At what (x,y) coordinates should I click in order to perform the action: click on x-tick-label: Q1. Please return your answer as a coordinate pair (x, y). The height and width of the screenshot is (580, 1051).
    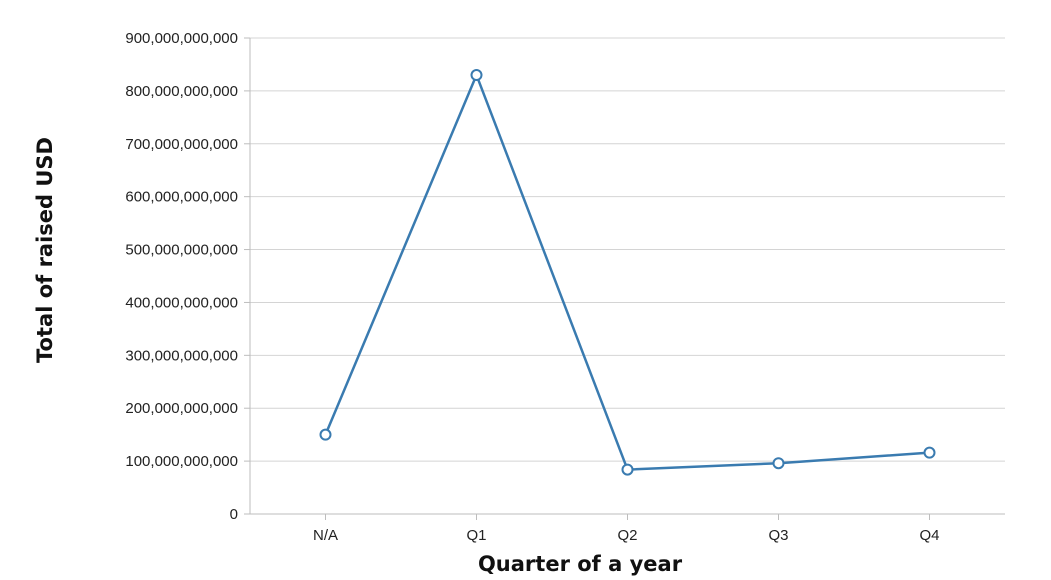
    Looking at the image, I should click on (476, 535).